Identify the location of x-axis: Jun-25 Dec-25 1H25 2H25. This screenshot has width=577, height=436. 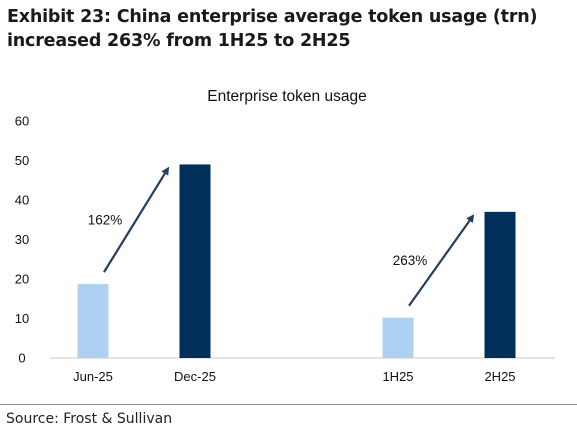
(294, 376).